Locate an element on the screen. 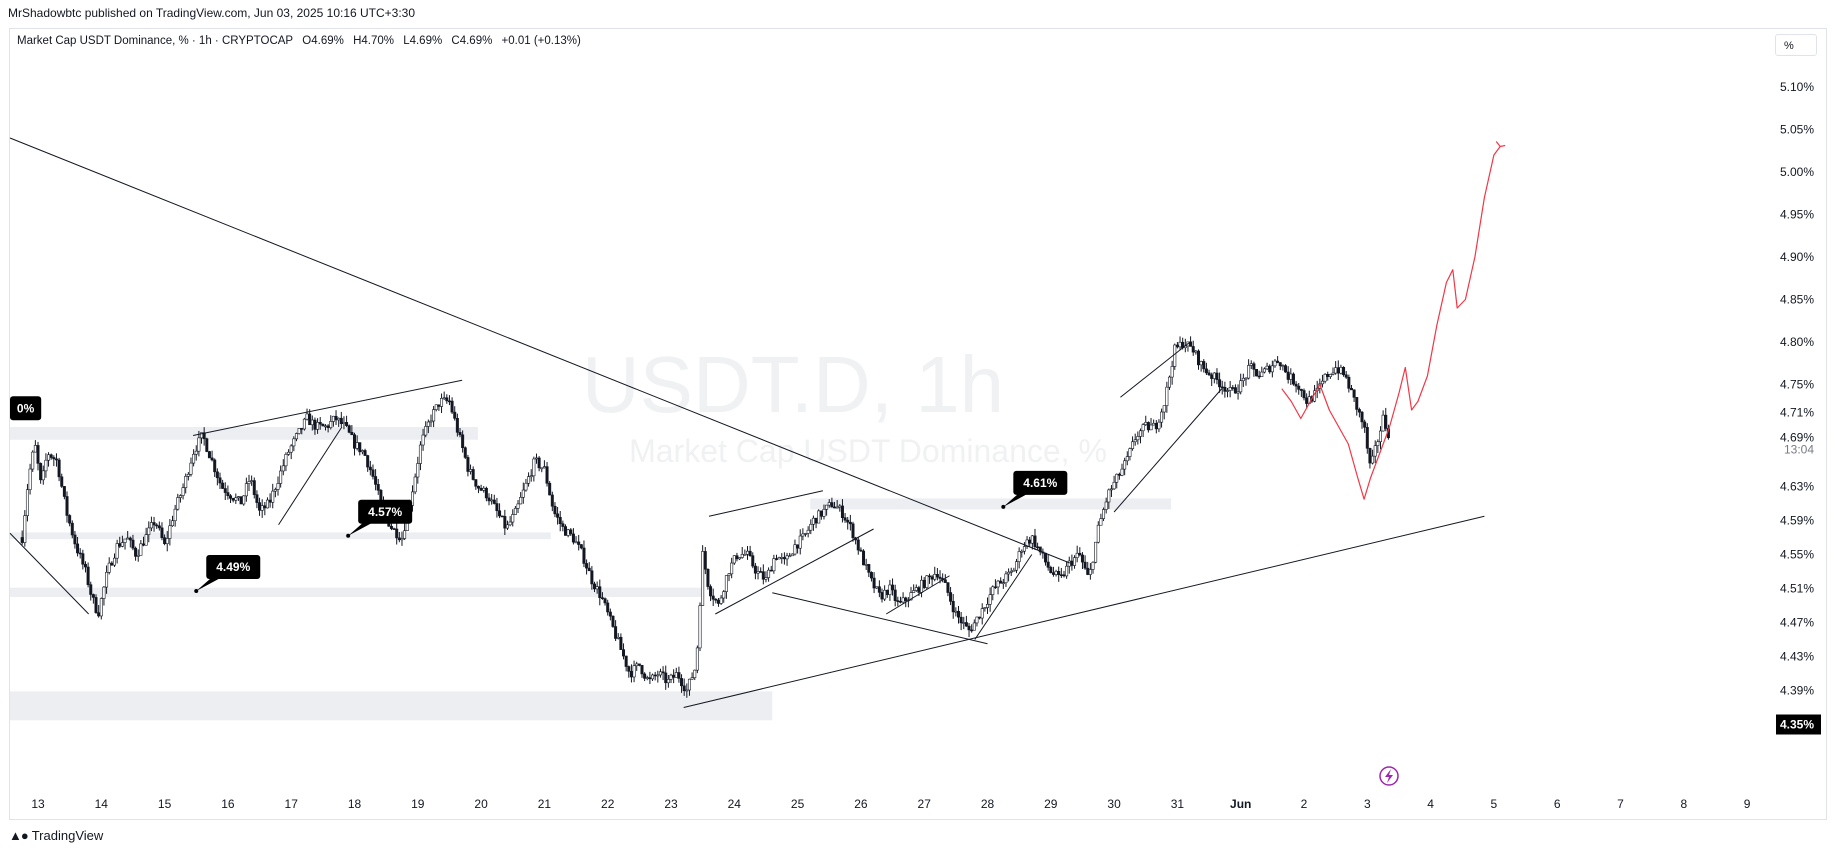  tradingview-logo-icon: ▲● is located at coordinates (19, 835).